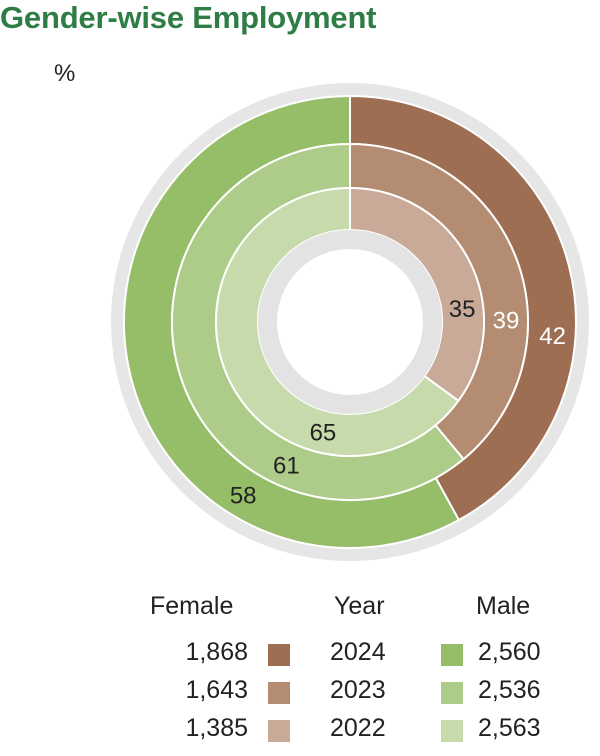 The image size is (600, 756). Describe the element at coordinates (243, 496) in the screenshot. I see `label-female-2024: 58` at that location.